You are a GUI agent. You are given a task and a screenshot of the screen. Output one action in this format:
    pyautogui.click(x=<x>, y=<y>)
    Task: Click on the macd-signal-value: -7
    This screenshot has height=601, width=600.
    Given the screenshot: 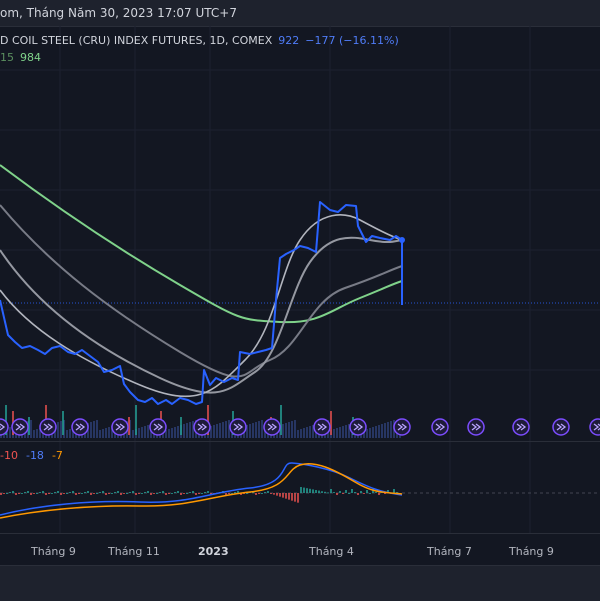 What is the action you would take?
    pyautogui.click(x=57, y=455)
    